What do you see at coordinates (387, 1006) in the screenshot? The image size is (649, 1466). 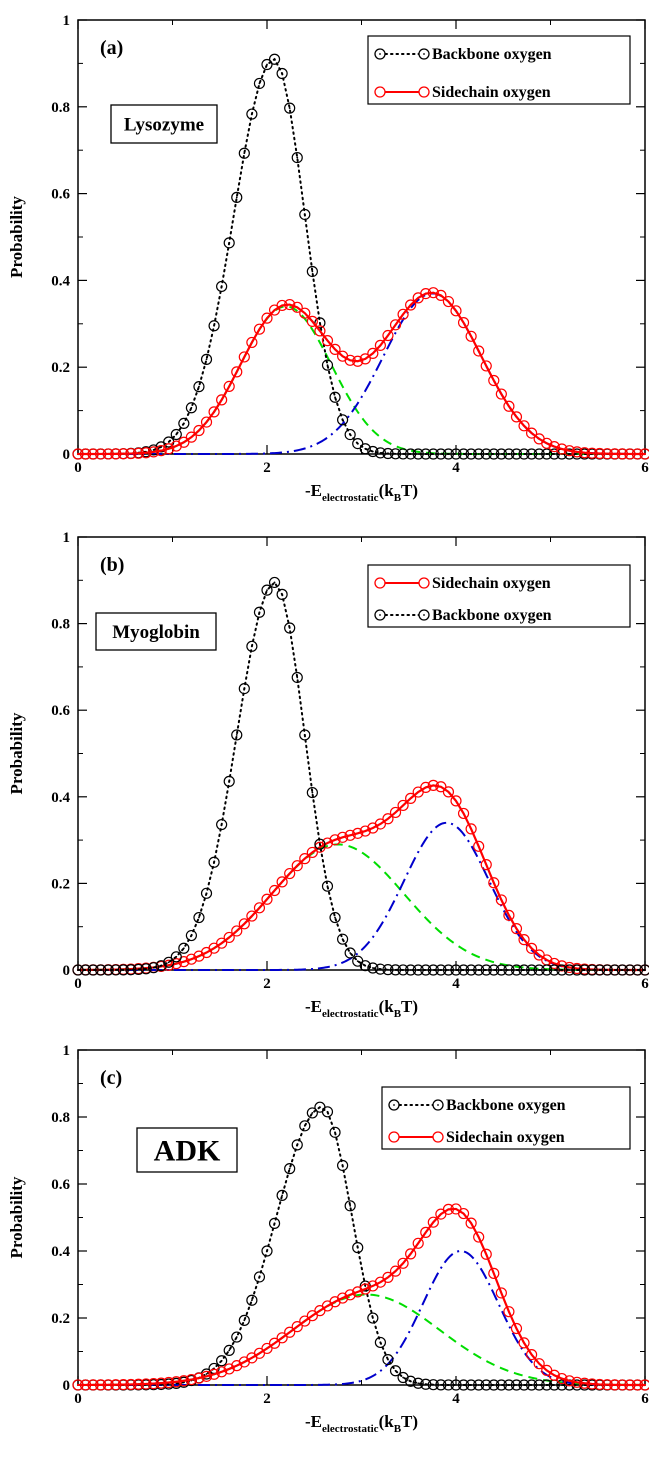 I see `x-axis-title-xlabel-paren-open: (k` at bounding box center [387, 1006].